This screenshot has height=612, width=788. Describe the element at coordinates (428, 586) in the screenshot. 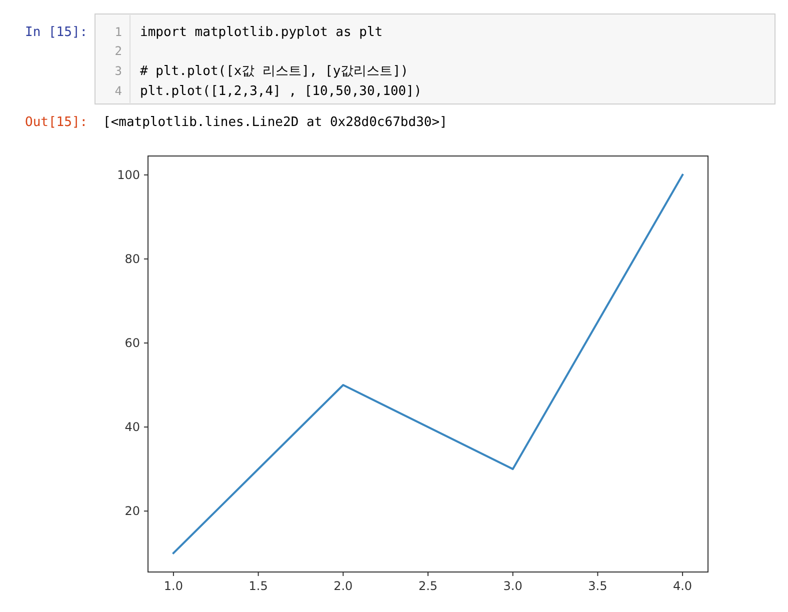

I see `x-tick-label: 2.5` at that location.